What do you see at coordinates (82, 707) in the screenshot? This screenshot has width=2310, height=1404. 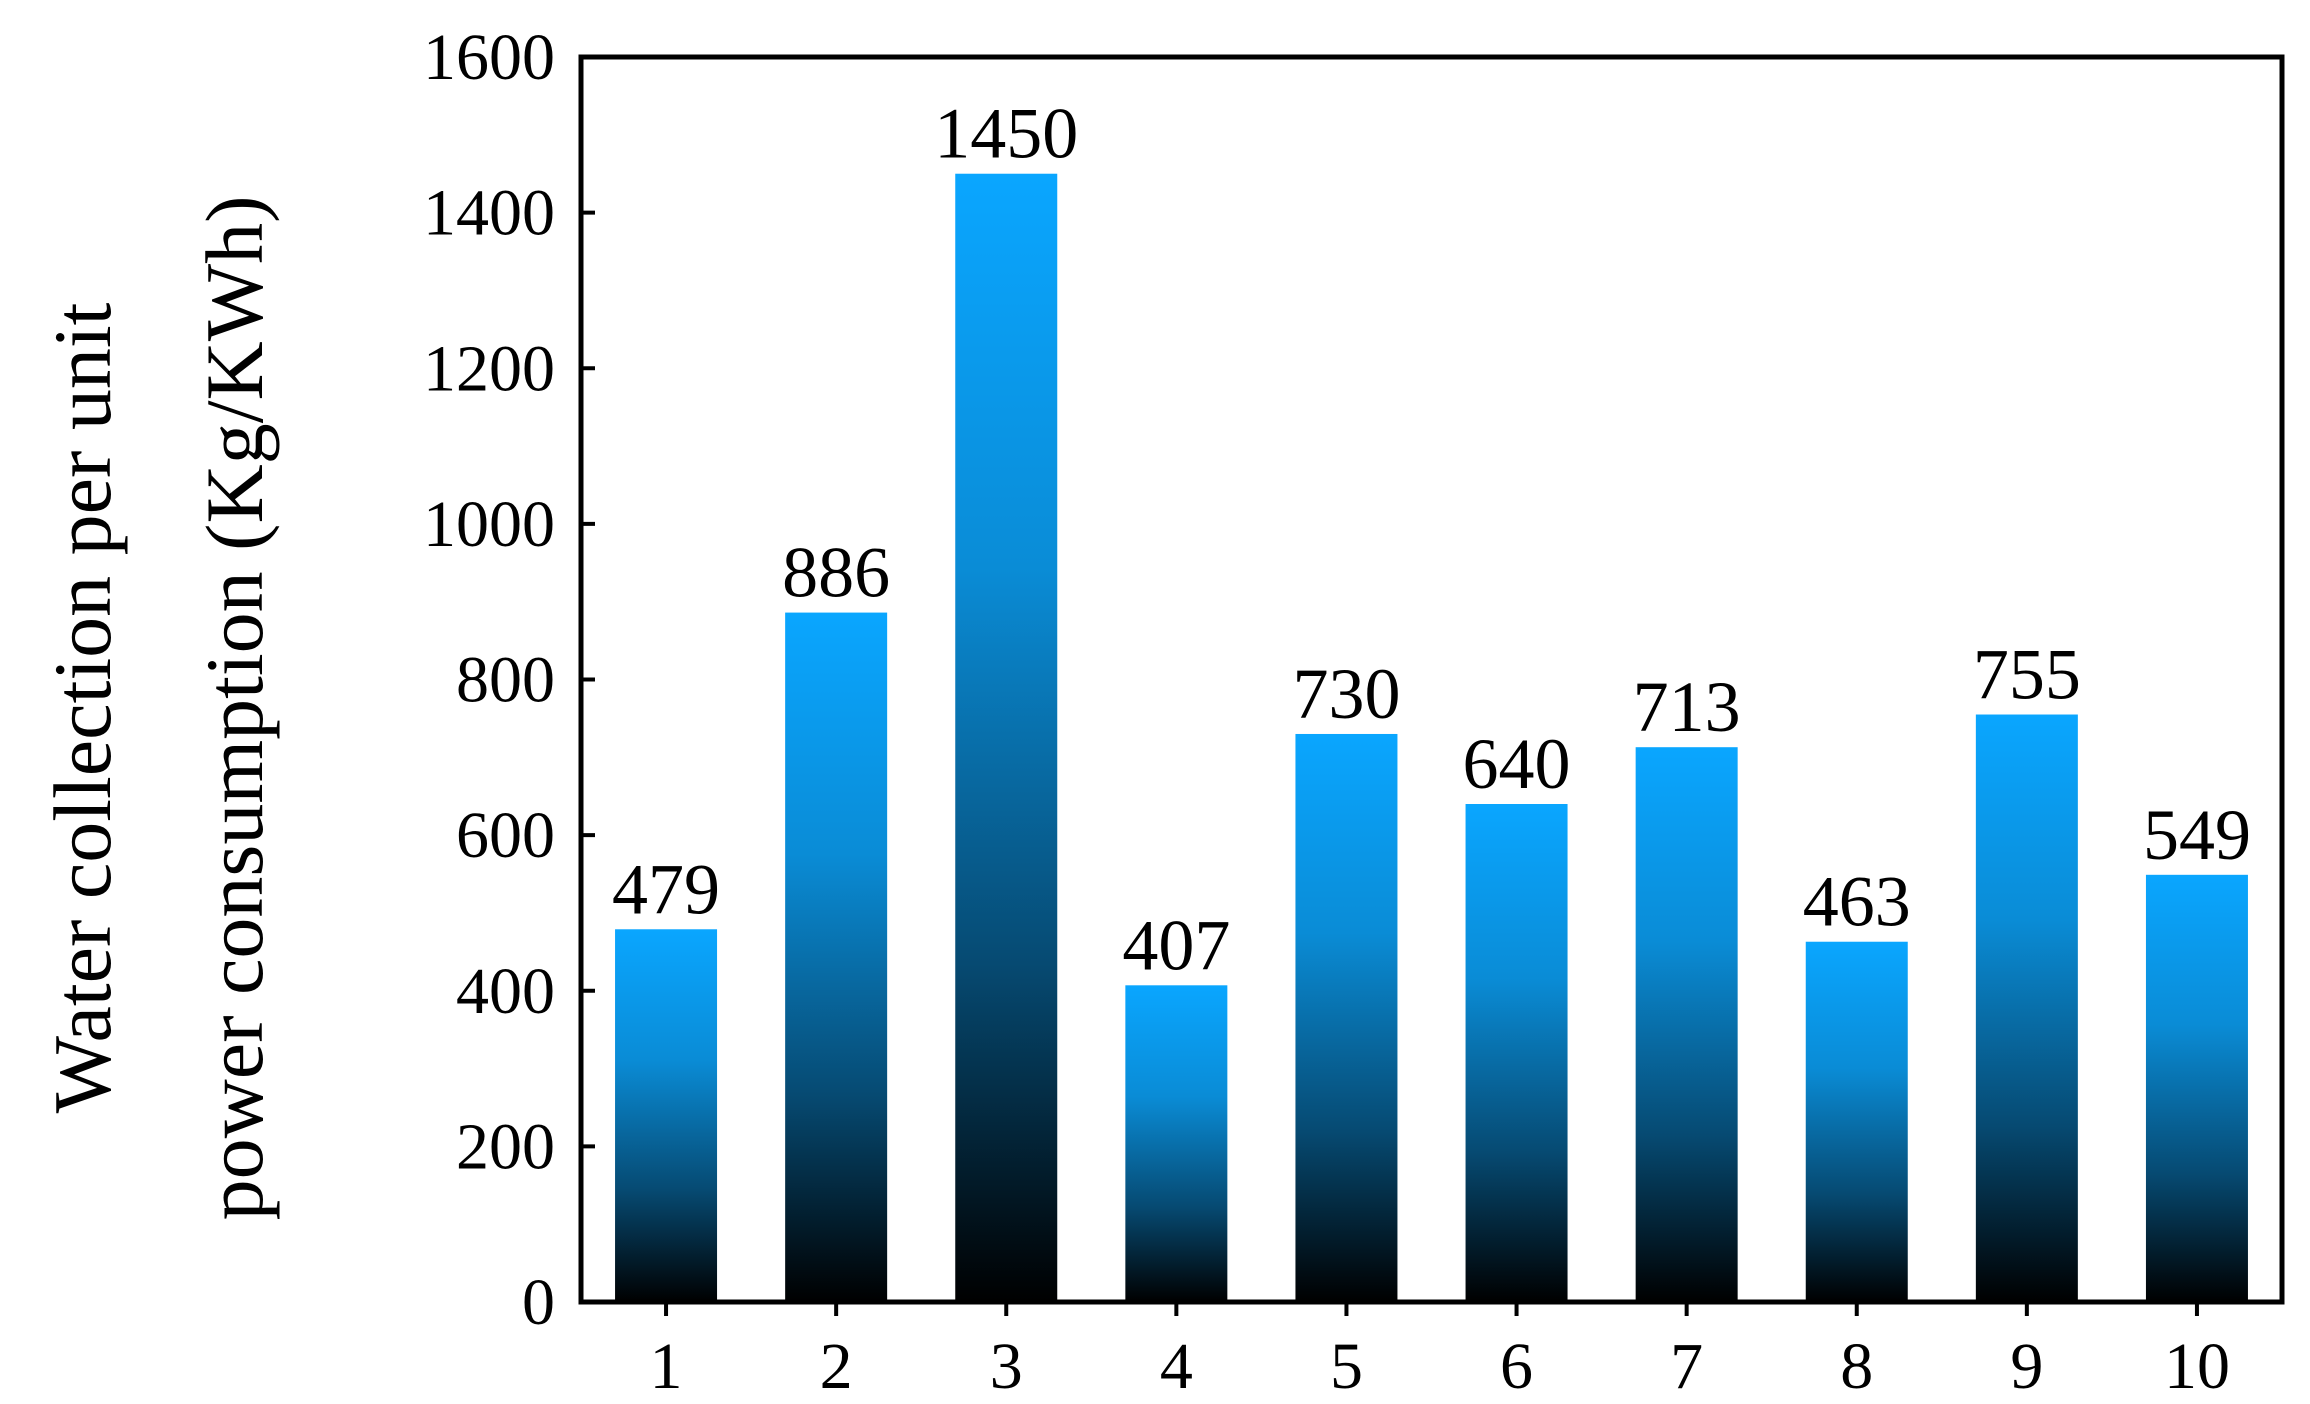 I see `y-axis-title-line-1: Water collection per unit` at bounding box center [82, 707].